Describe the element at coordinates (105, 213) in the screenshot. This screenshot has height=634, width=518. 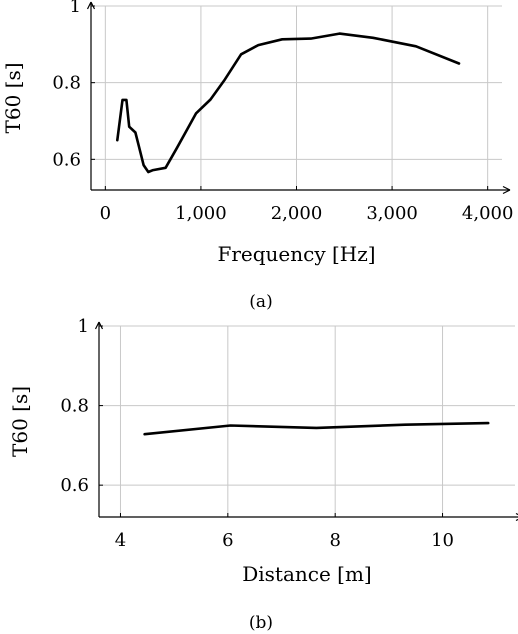
I see `x-tick-label: 0` at that location.